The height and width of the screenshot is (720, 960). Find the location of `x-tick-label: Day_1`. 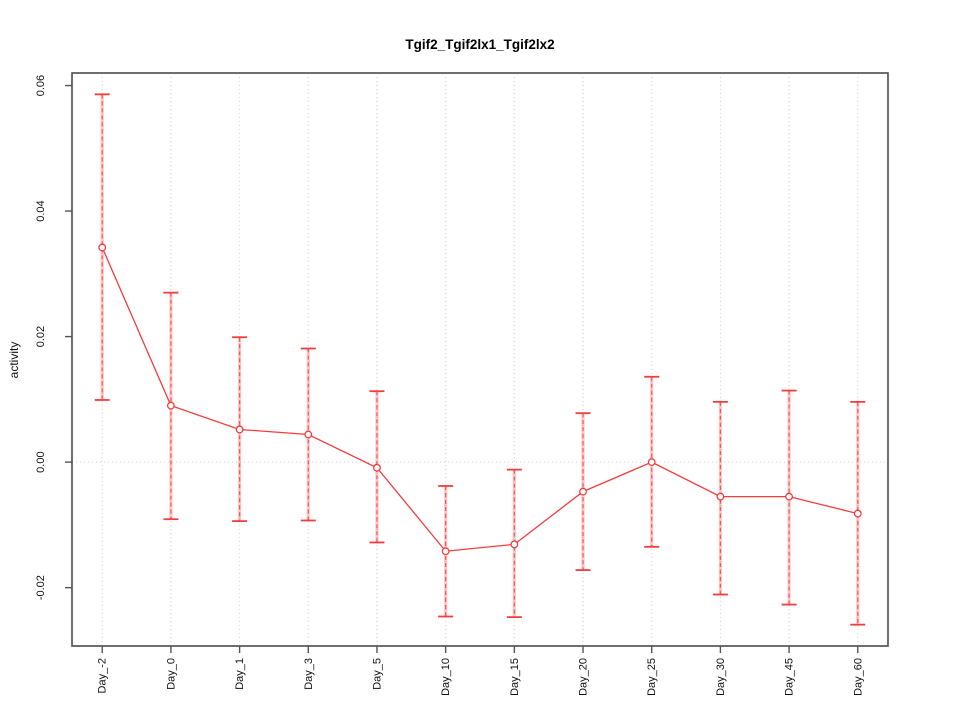

x-tick-label: Day_1 is located at coordinates (240, 674).